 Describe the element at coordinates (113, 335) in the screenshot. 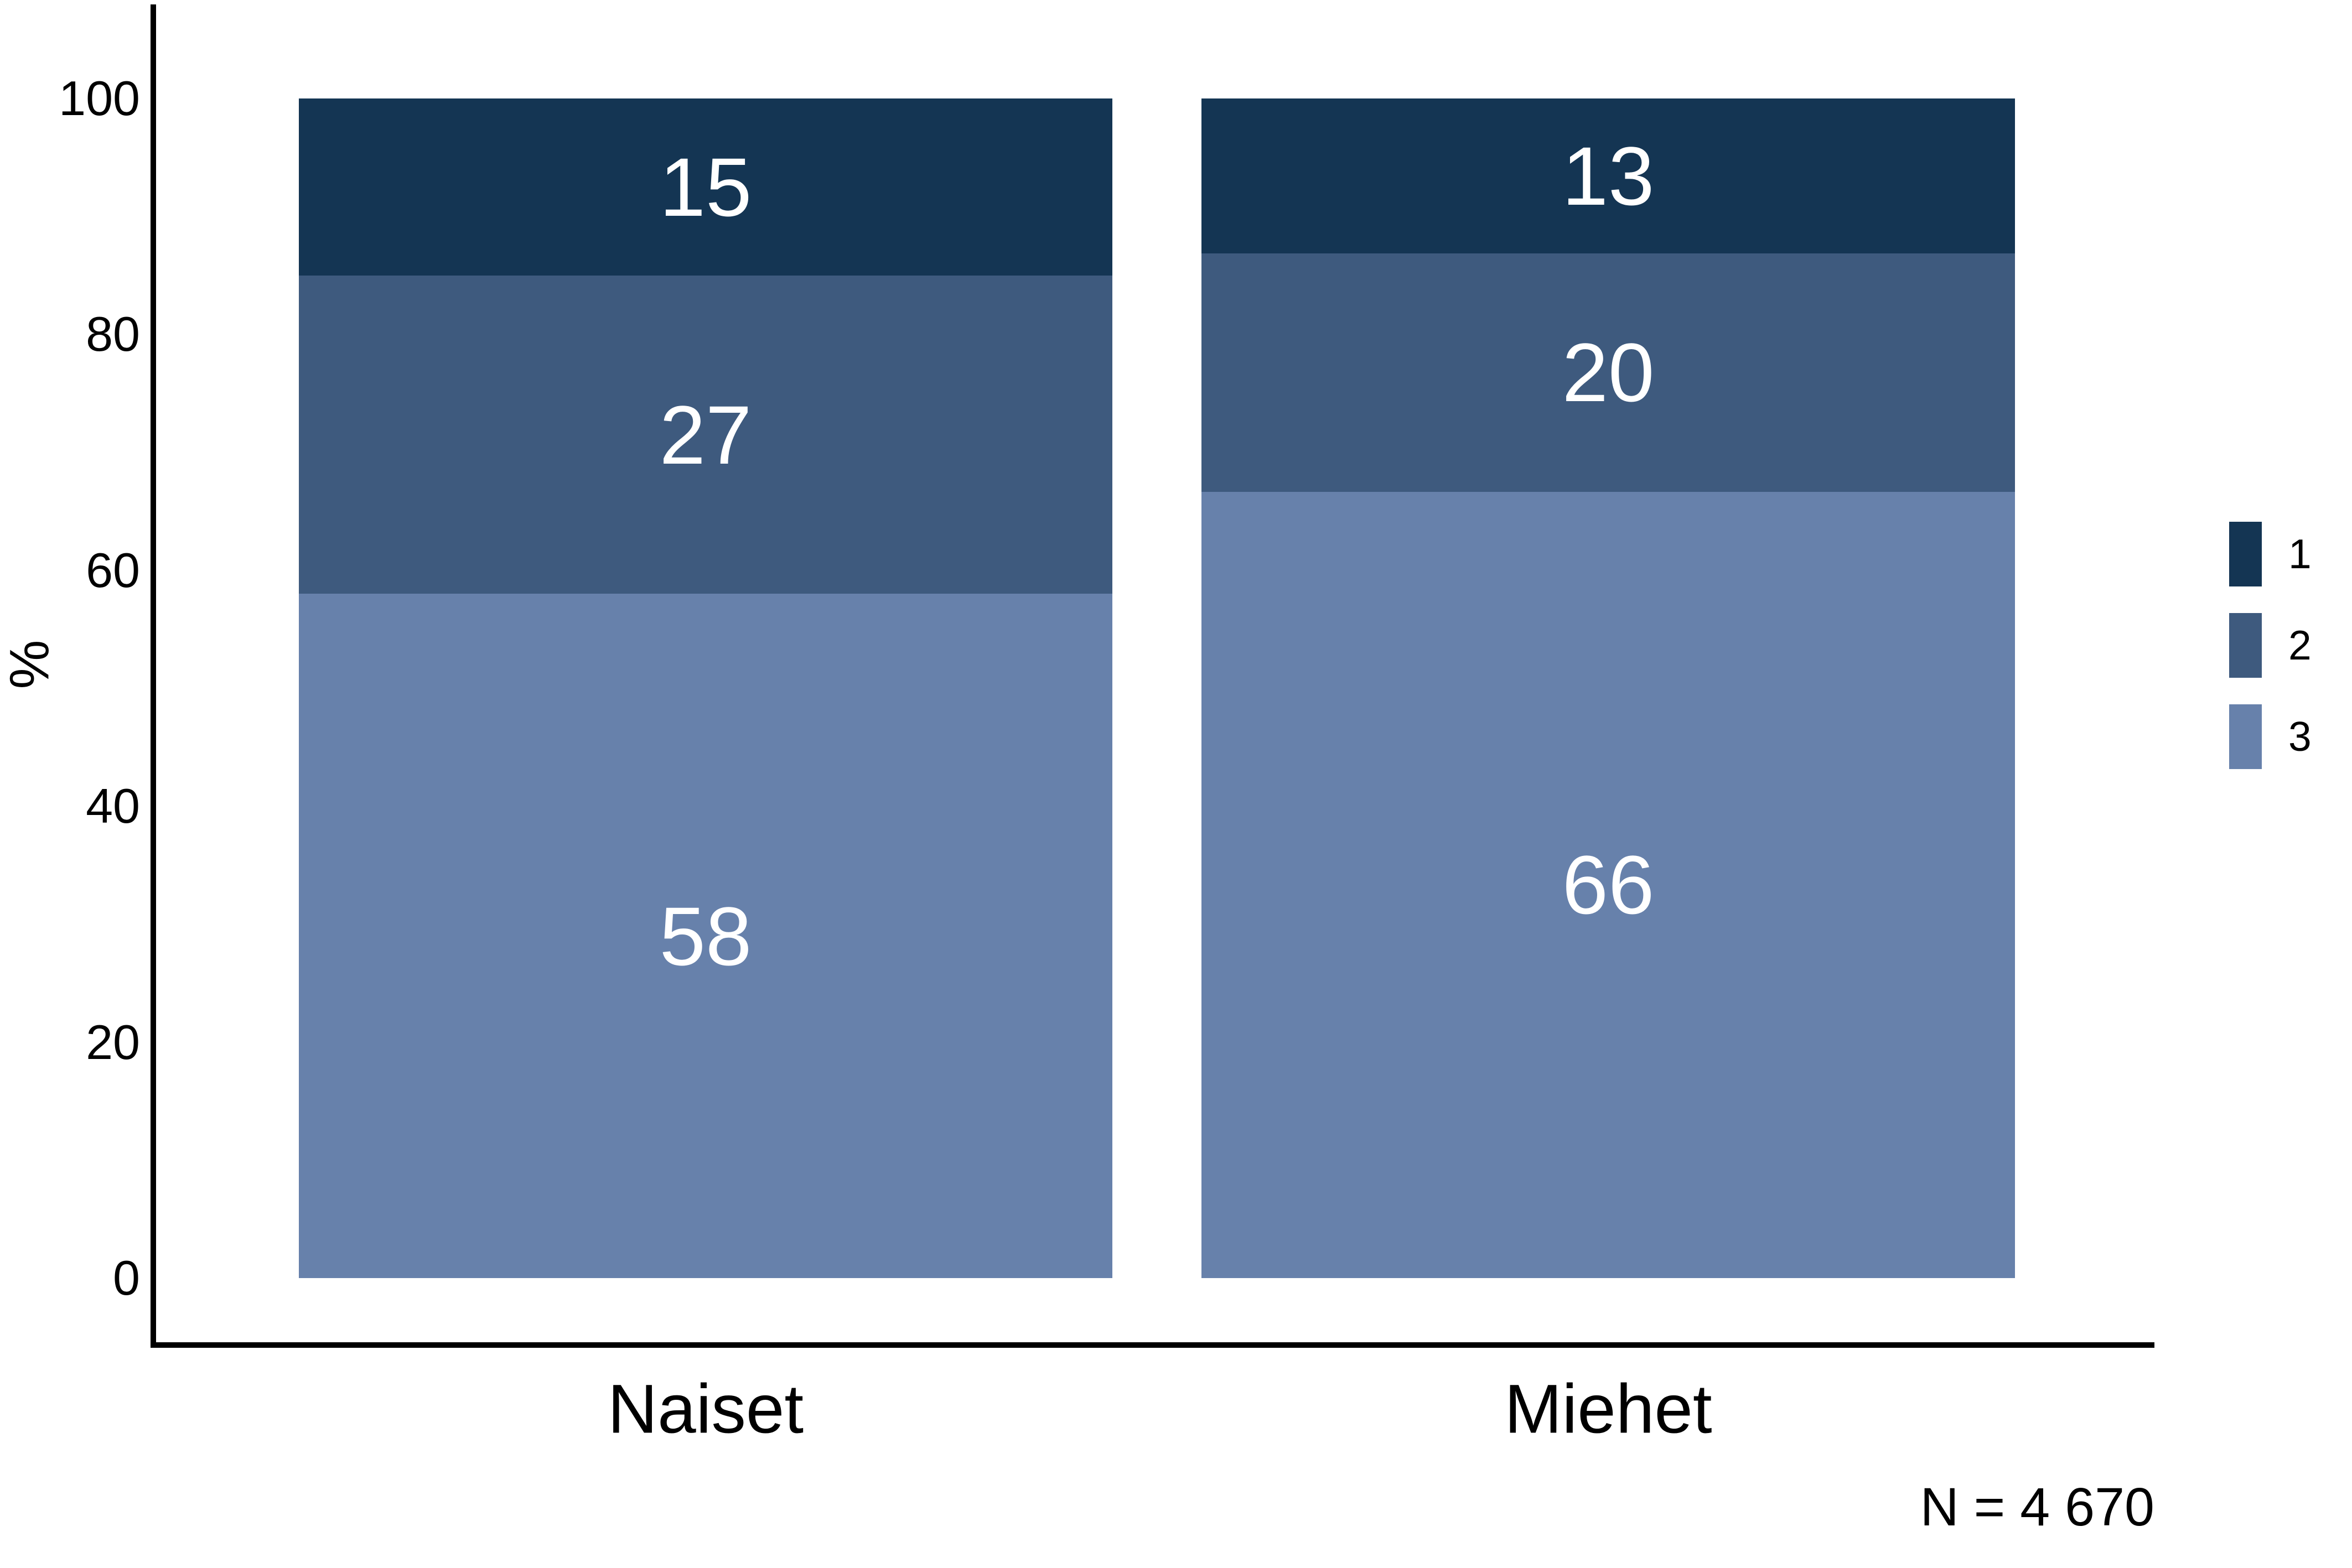

I see `y-tick-label: 80` at that location.